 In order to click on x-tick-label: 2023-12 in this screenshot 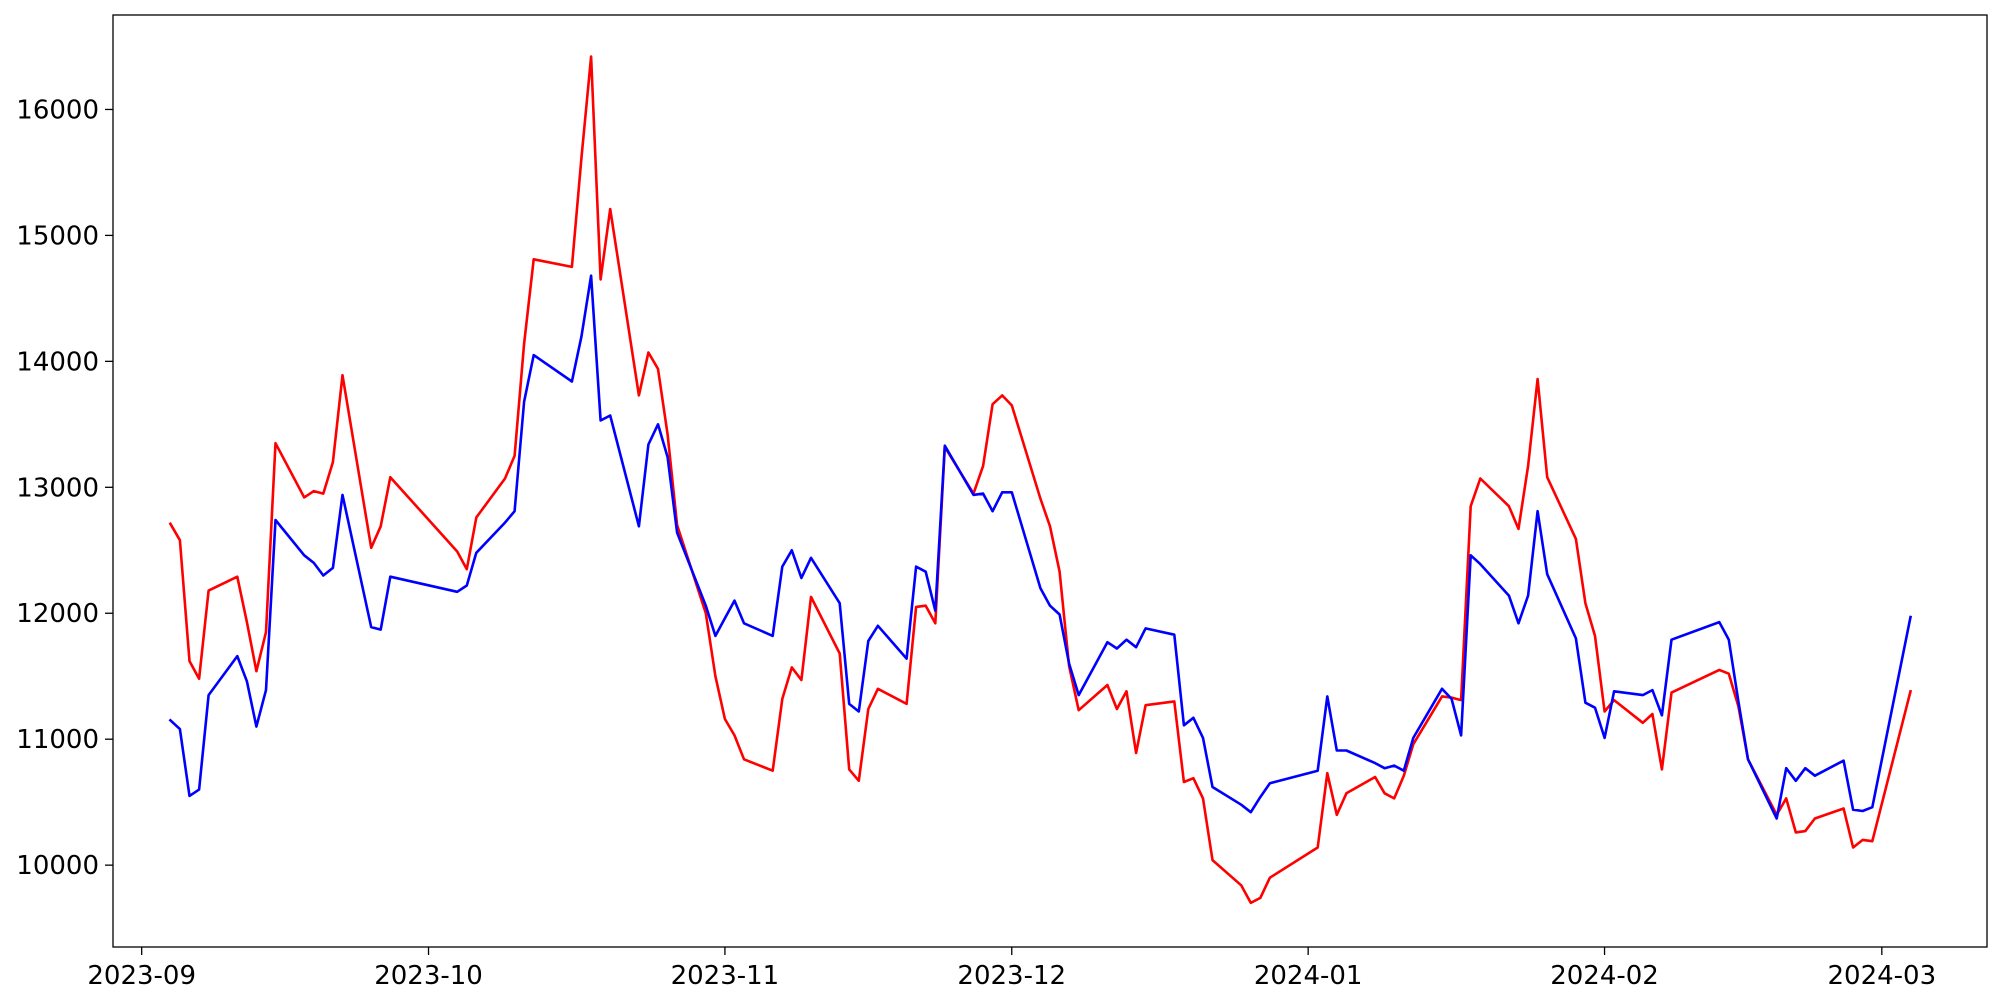, I will do `click(1011, 976)`.